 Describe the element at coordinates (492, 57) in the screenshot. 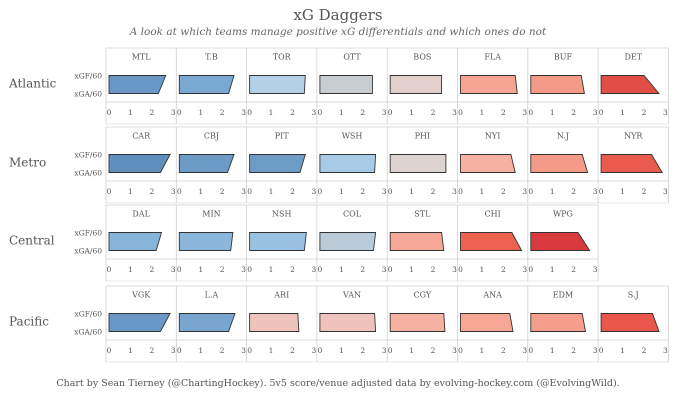

I see `team-label-fla: FLA` at that location.